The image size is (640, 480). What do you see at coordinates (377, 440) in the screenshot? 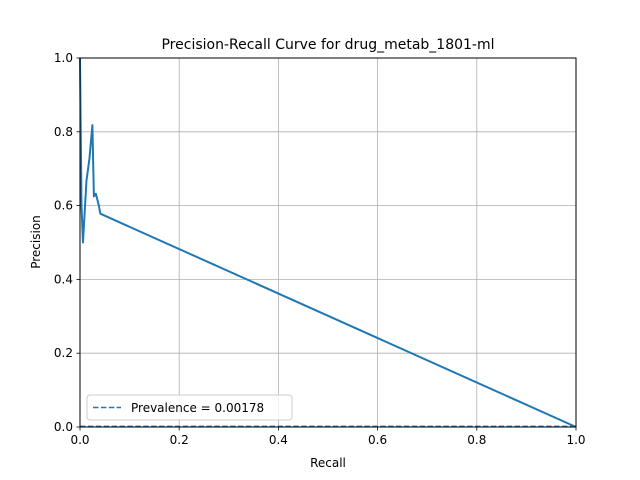
I see `x-tick-label: 0.6` at bounding box center [377, 440].